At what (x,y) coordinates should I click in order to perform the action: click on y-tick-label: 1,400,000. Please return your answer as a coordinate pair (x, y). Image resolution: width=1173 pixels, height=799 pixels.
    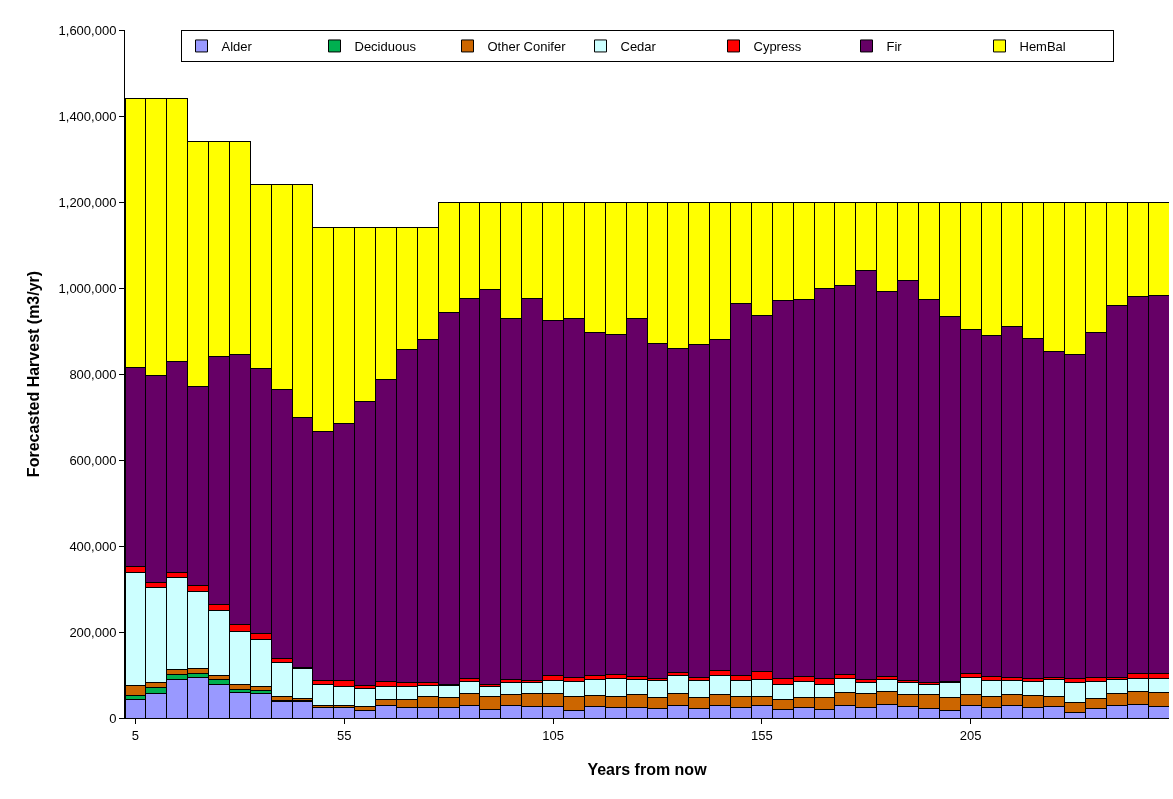
    Looking at the image, I should click on (87, 116).